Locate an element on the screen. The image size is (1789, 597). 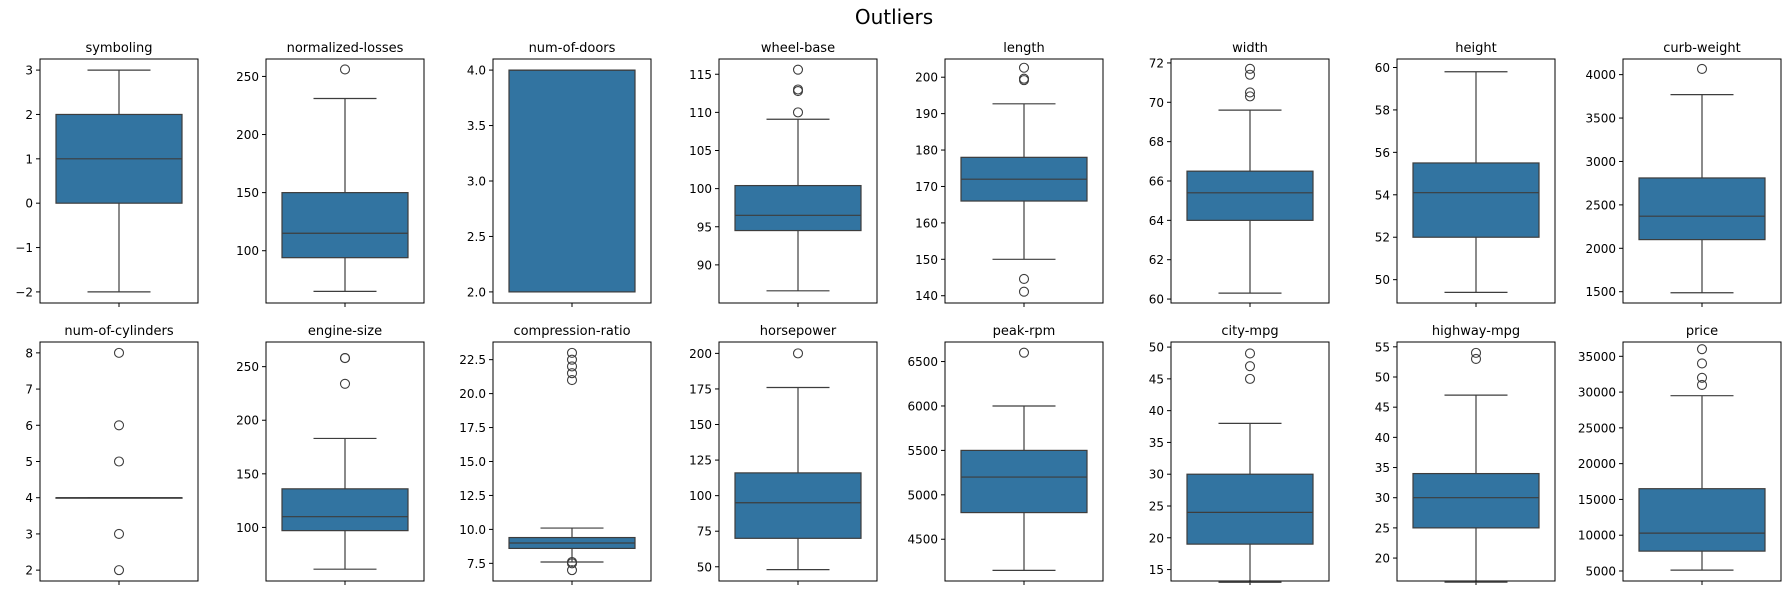
y-tick-label: −1 is located at coordinates (24, 248).